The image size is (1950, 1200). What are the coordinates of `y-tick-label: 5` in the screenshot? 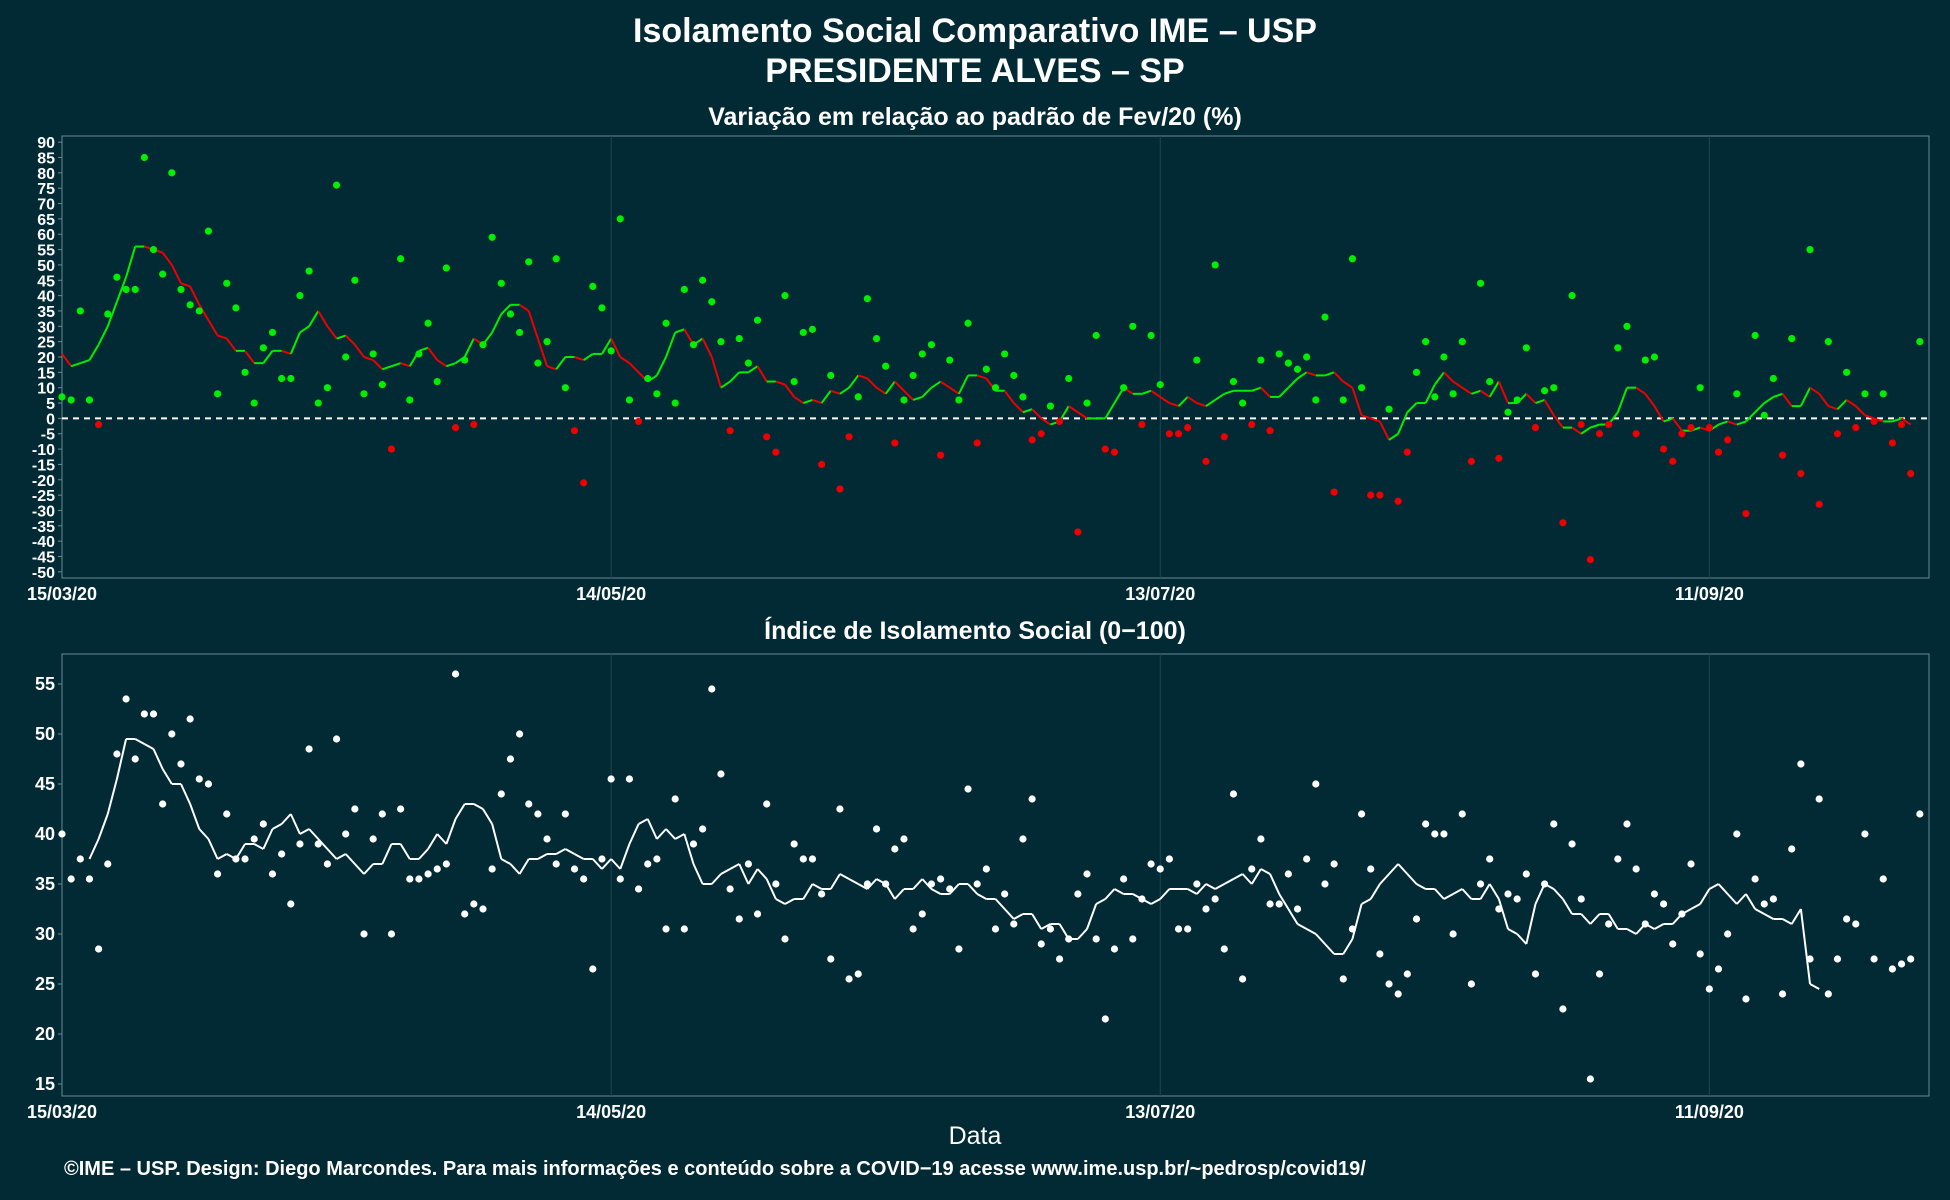 It's located at (50, 404).